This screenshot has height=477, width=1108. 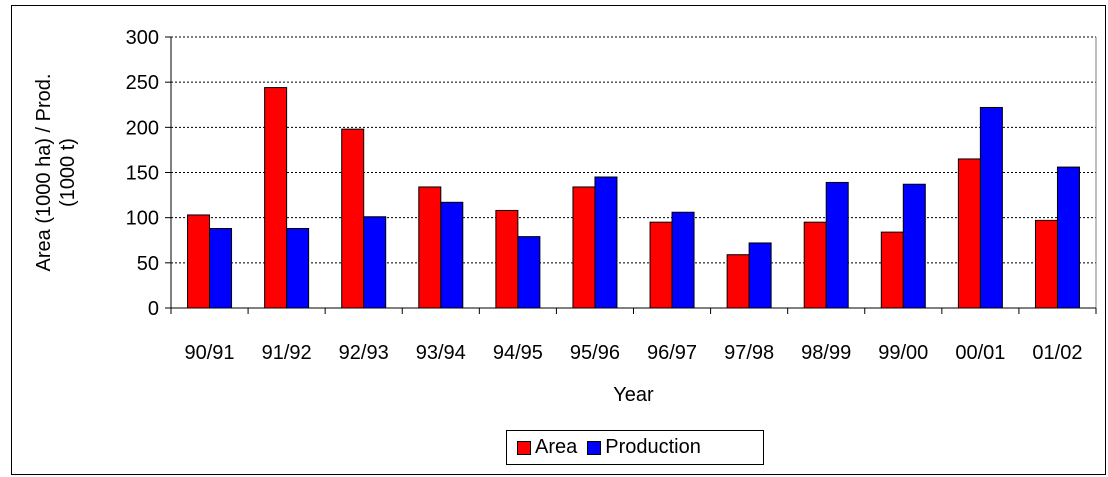 What do you see at coordinates (142, 38) in the screenshot?
I see `y-tick-label: 300` at bounding box center [142, 38].